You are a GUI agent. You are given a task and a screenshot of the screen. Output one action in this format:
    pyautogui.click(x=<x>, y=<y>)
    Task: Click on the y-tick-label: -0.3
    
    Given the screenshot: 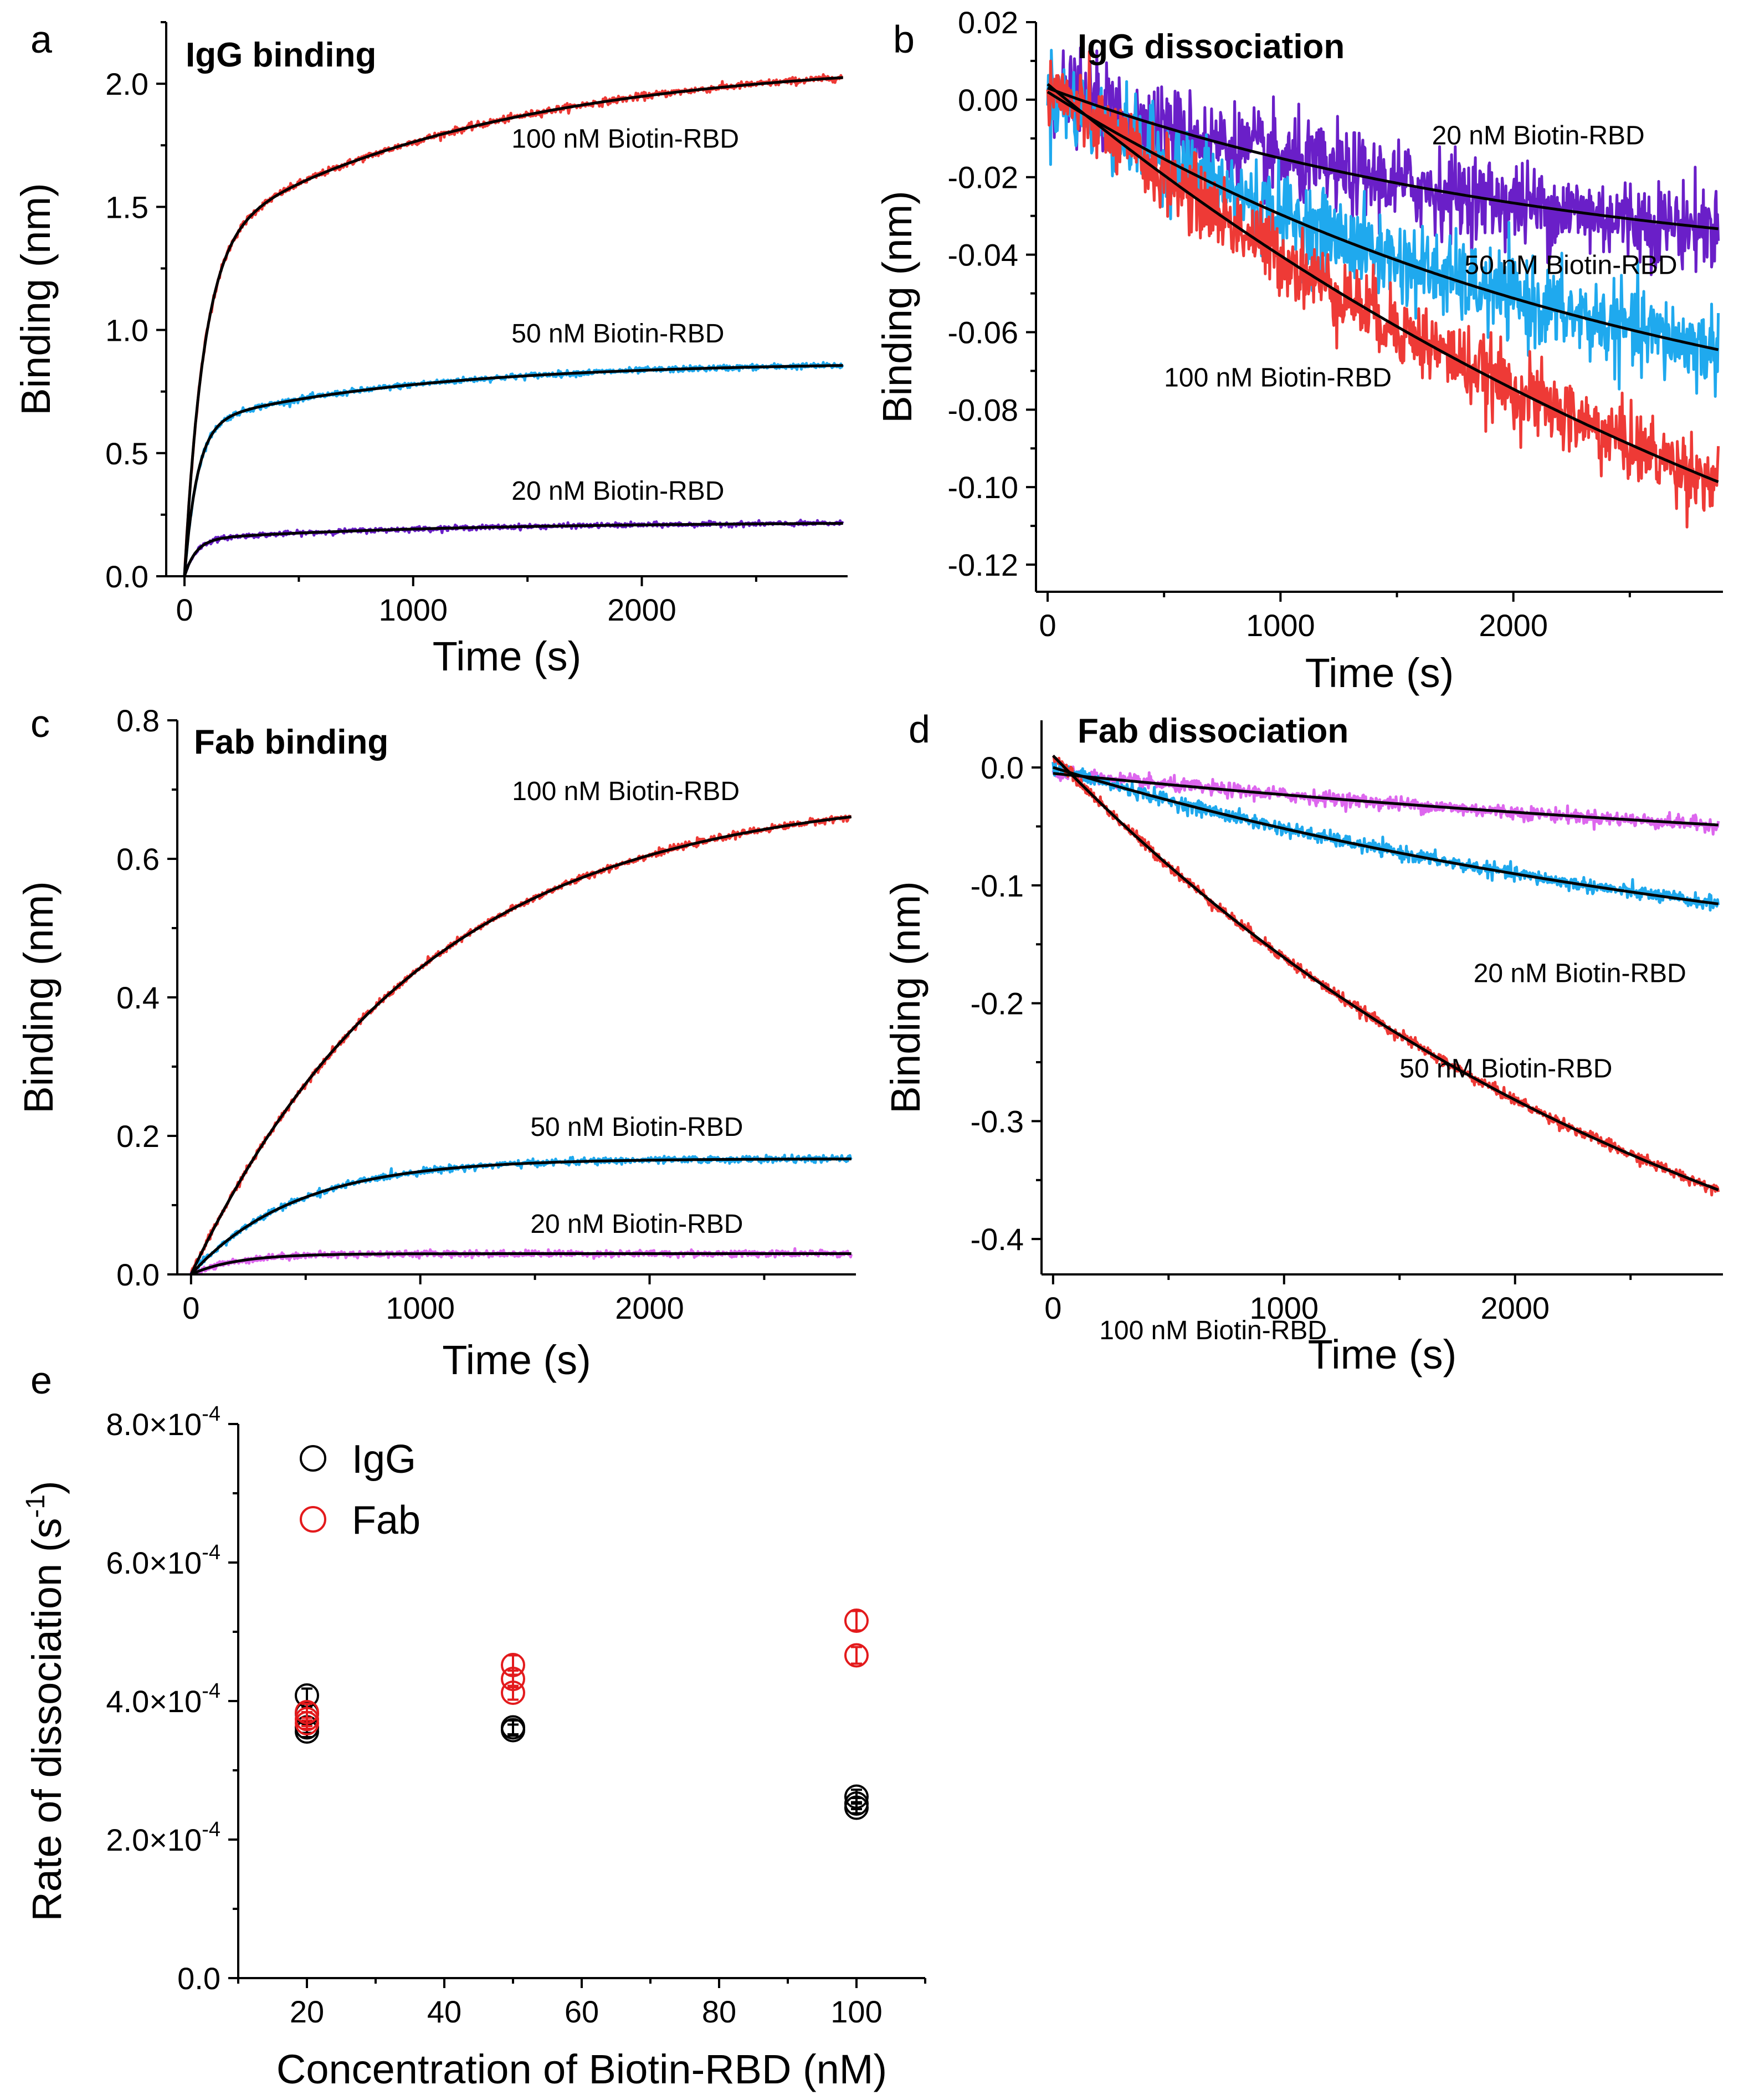 What is the action you would take?
    pyautogui.click(x=997, y=1122)
    